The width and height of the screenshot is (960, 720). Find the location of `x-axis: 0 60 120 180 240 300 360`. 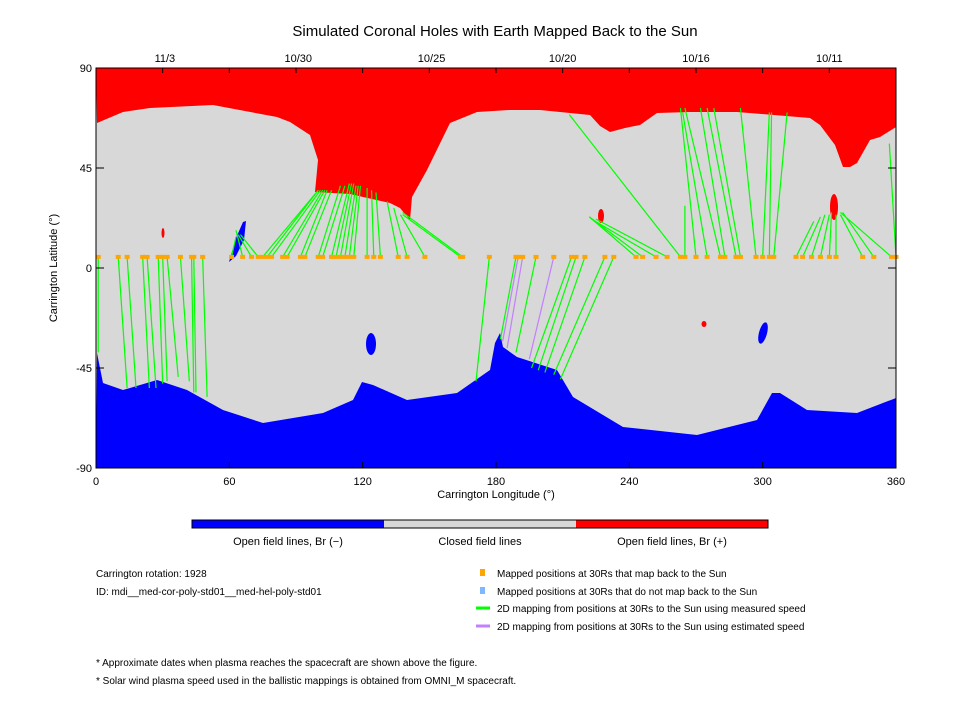

x-axis: 0 60 120 180 240 300 360 is located at coordinates (499, 475).